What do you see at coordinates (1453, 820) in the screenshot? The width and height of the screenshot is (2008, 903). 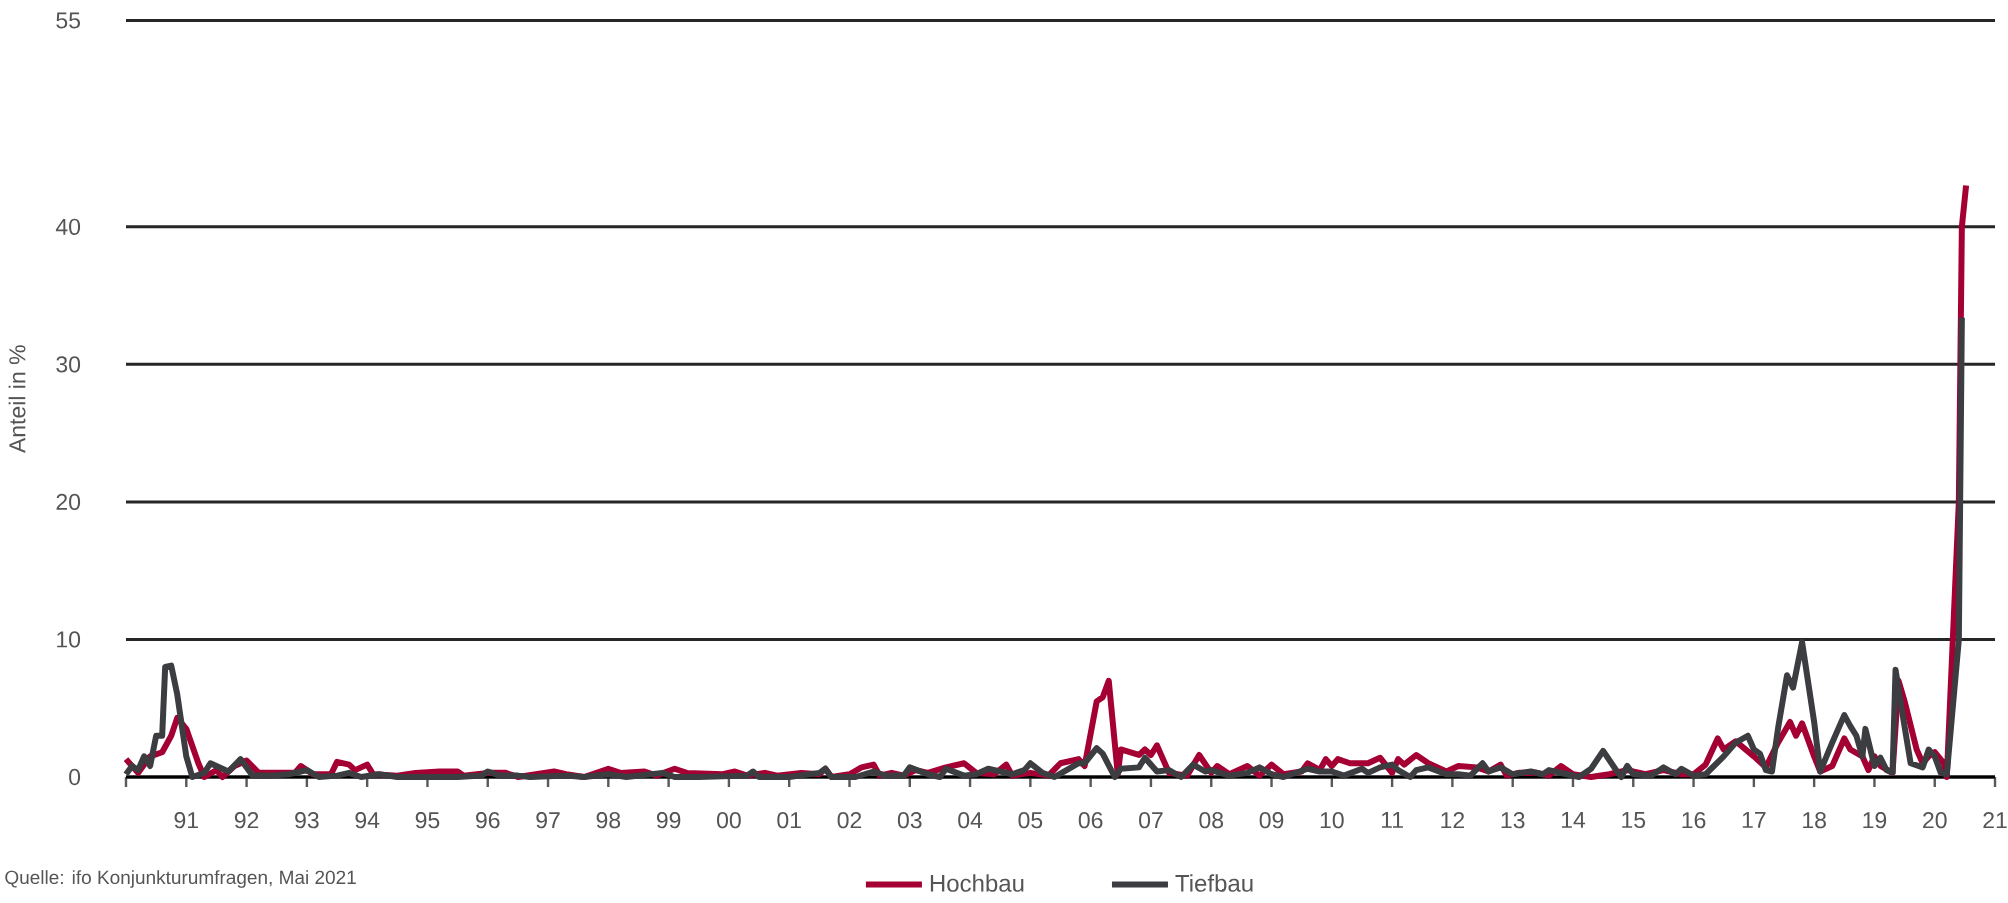 I see `x-tick-label: 12` at bounding box center [1453, 820].